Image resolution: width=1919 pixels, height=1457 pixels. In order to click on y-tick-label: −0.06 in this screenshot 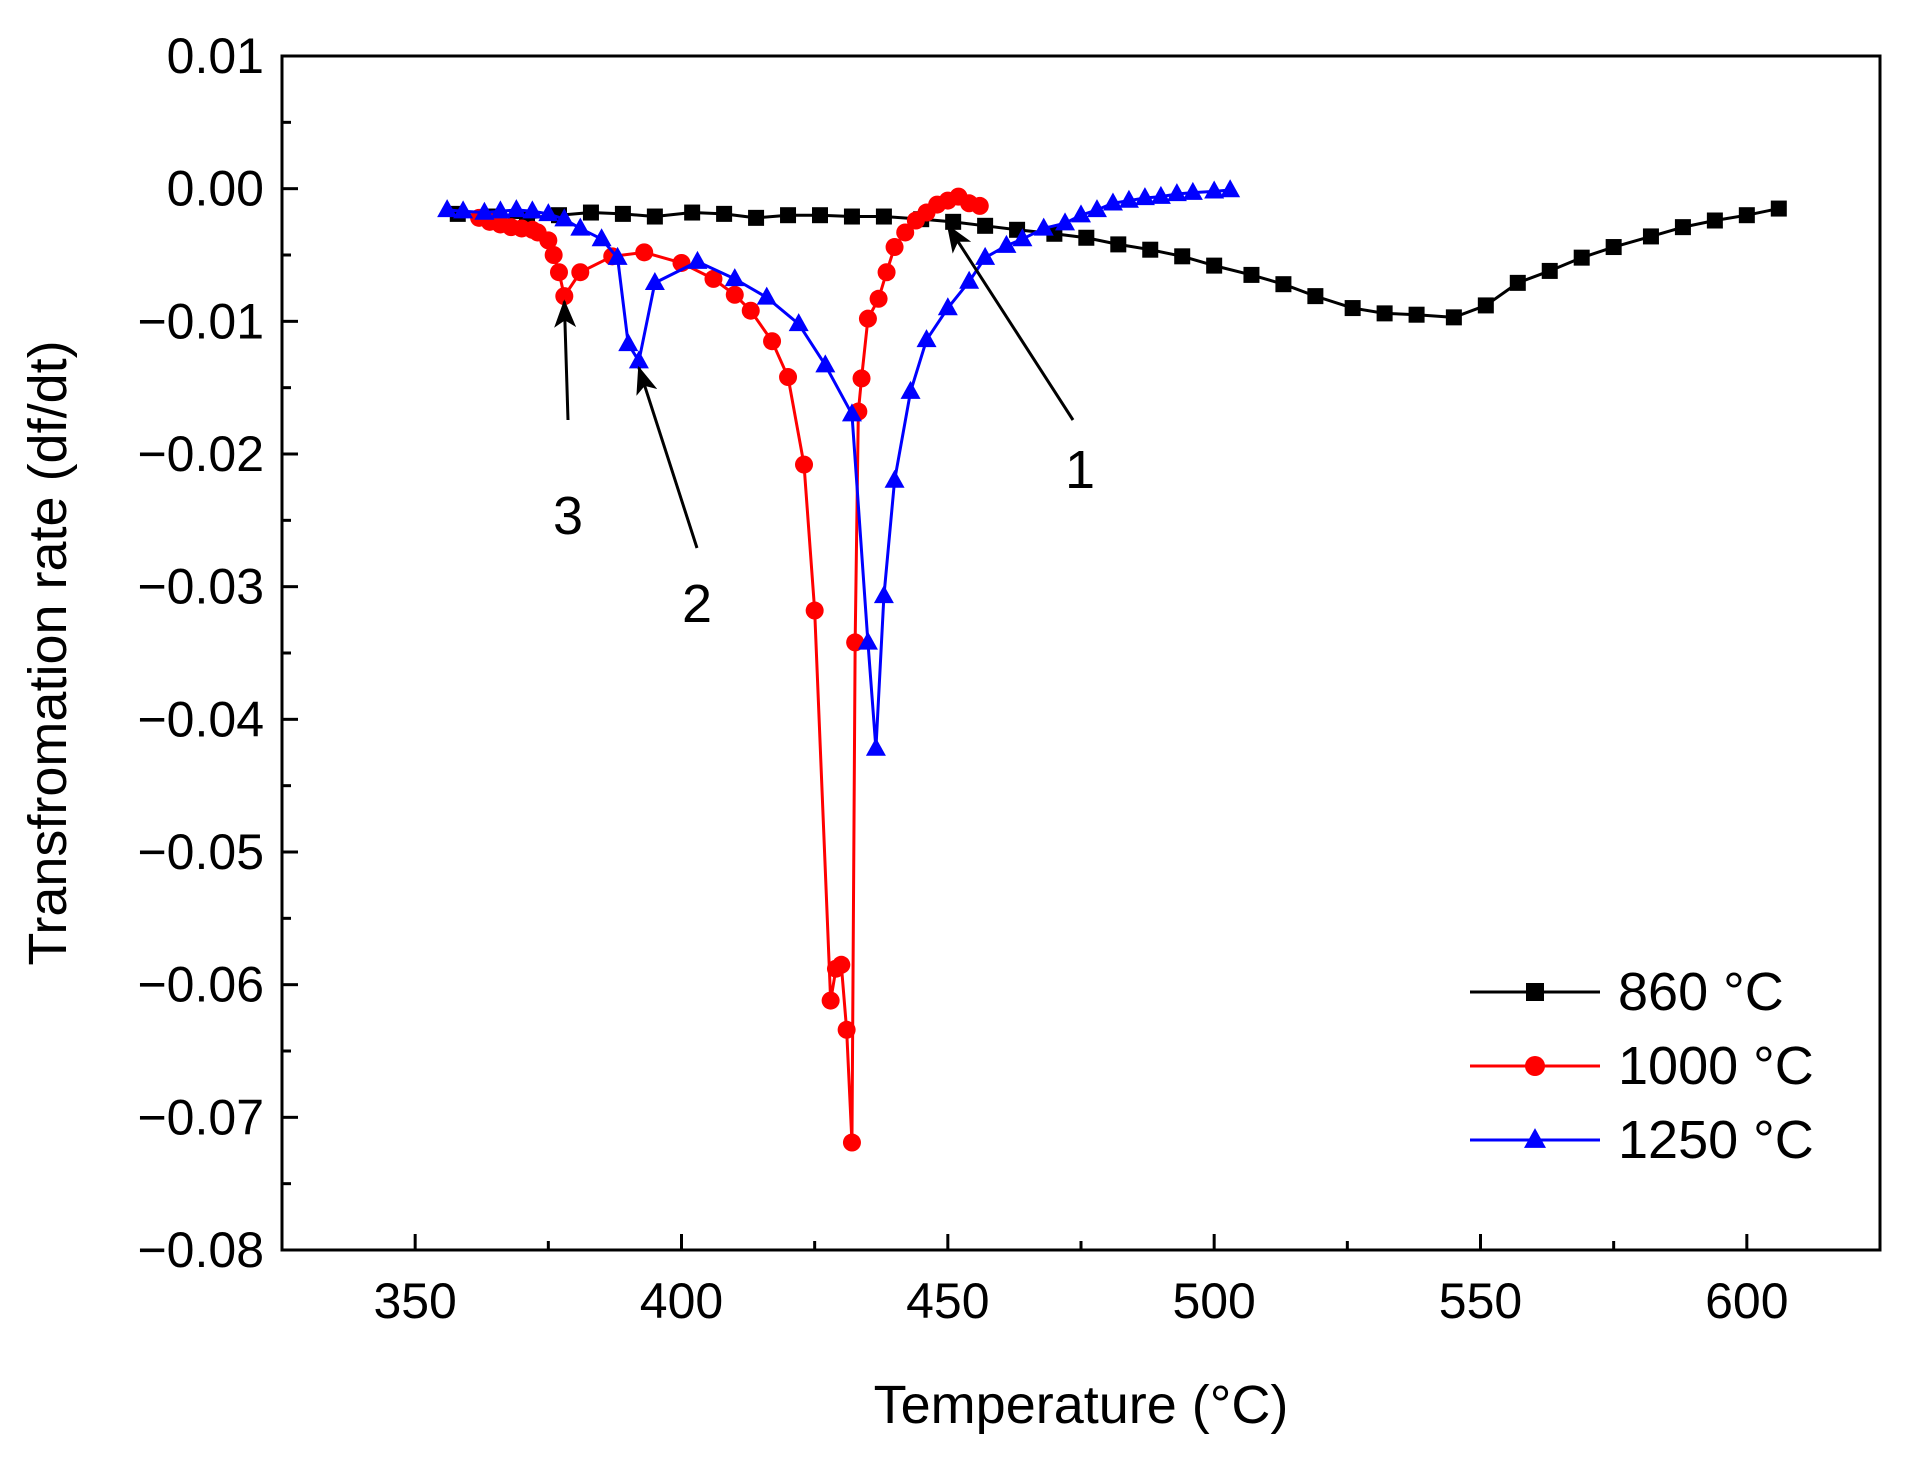, I will do `click(200, 985)`.